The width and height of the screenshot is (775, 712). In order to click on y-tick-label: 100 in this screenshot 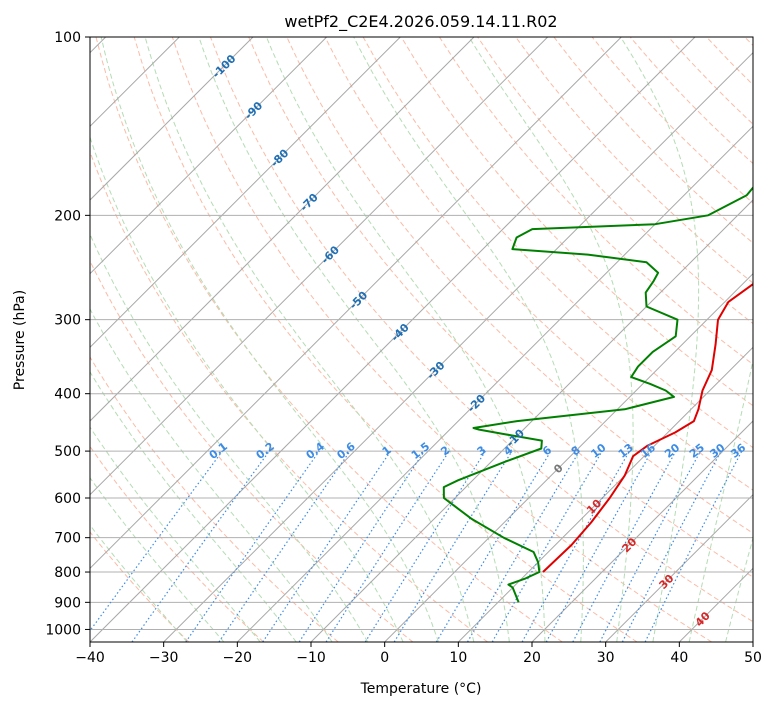, I will do `click(67, 38)`.